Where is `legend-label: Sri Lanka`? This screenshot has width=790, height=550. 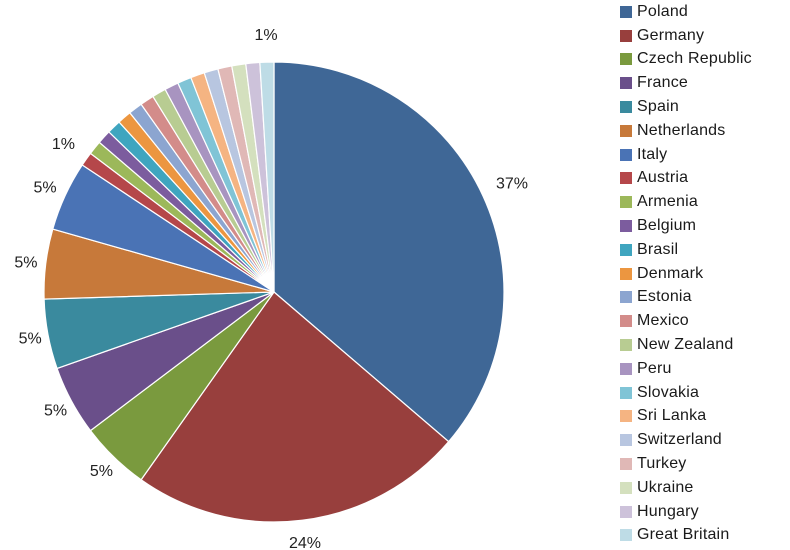 legend-label: Sri Lanka is located at coordinates (672, 416).